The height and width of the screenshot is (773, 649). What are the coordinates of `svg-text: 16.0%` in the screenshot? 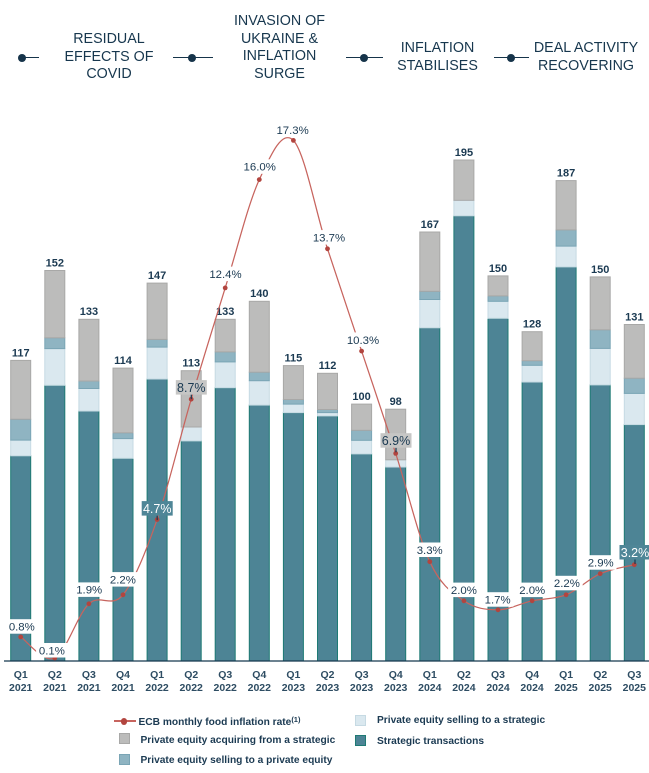 It's located at (260, 168).